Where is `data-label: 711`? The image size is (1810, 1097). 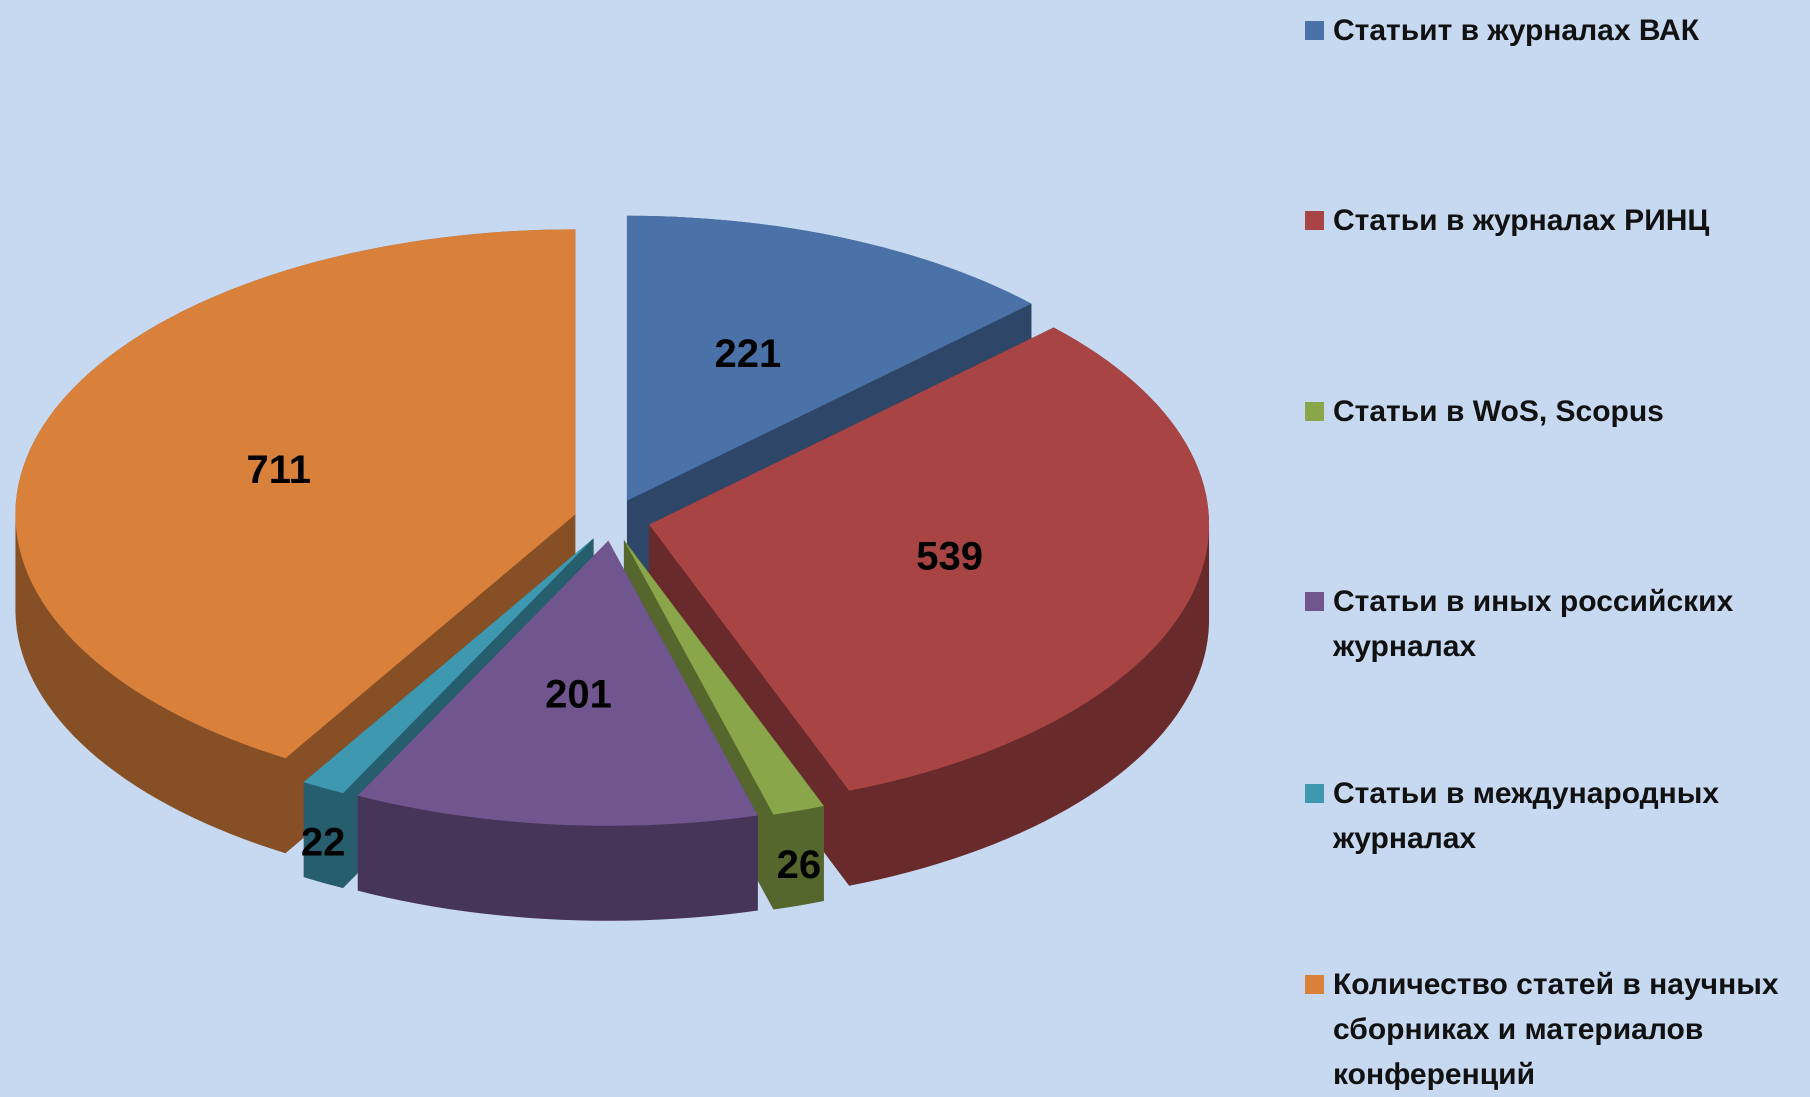
data-label: 711 is located at coordinates (278, 470).